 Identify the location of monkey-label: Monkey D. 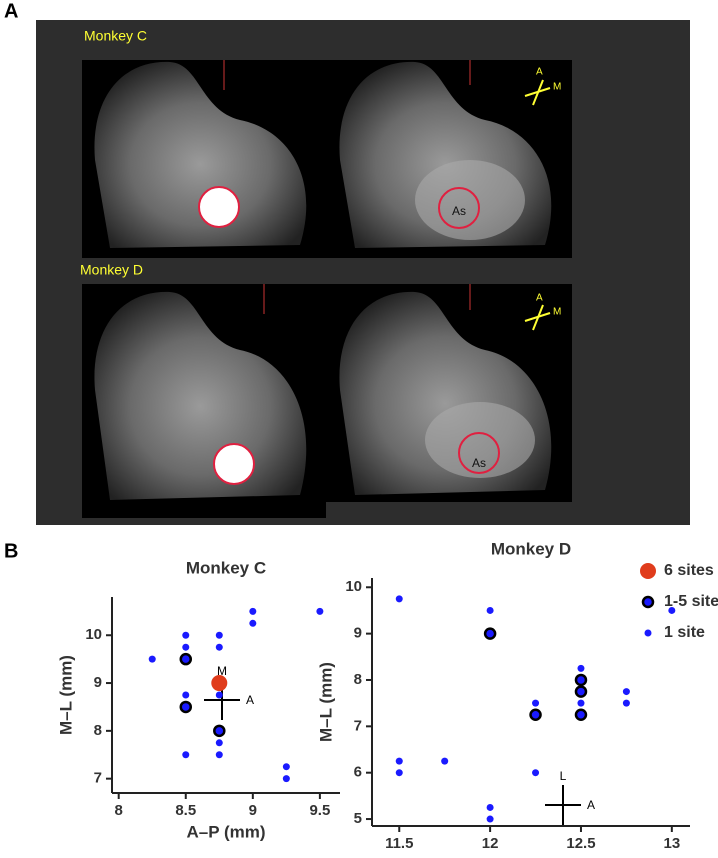
(111, 270).